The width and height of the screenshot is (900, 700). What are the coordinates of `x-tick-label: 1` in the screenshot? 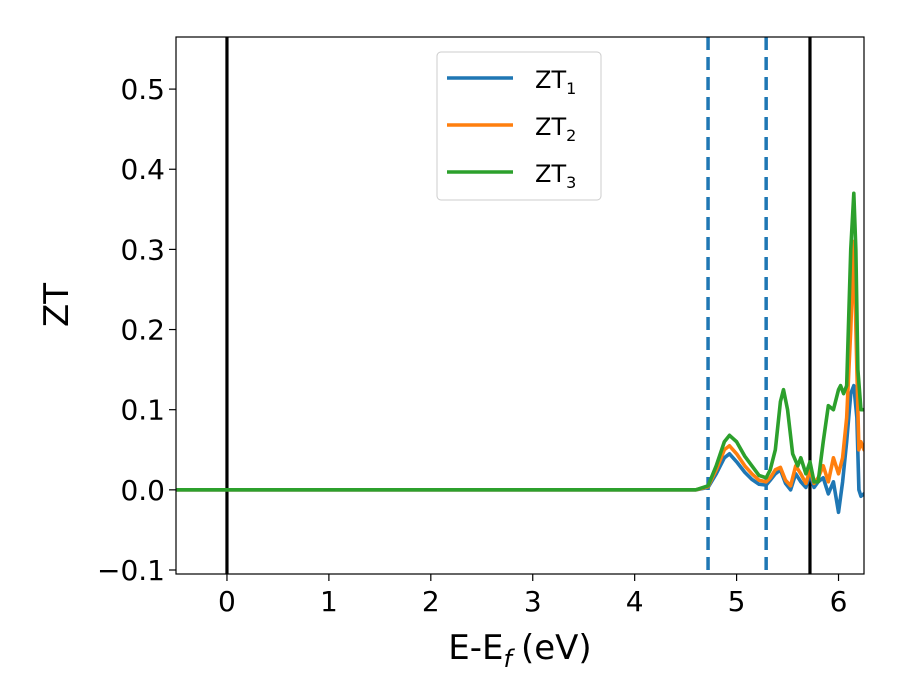 It's located at (329, 601).